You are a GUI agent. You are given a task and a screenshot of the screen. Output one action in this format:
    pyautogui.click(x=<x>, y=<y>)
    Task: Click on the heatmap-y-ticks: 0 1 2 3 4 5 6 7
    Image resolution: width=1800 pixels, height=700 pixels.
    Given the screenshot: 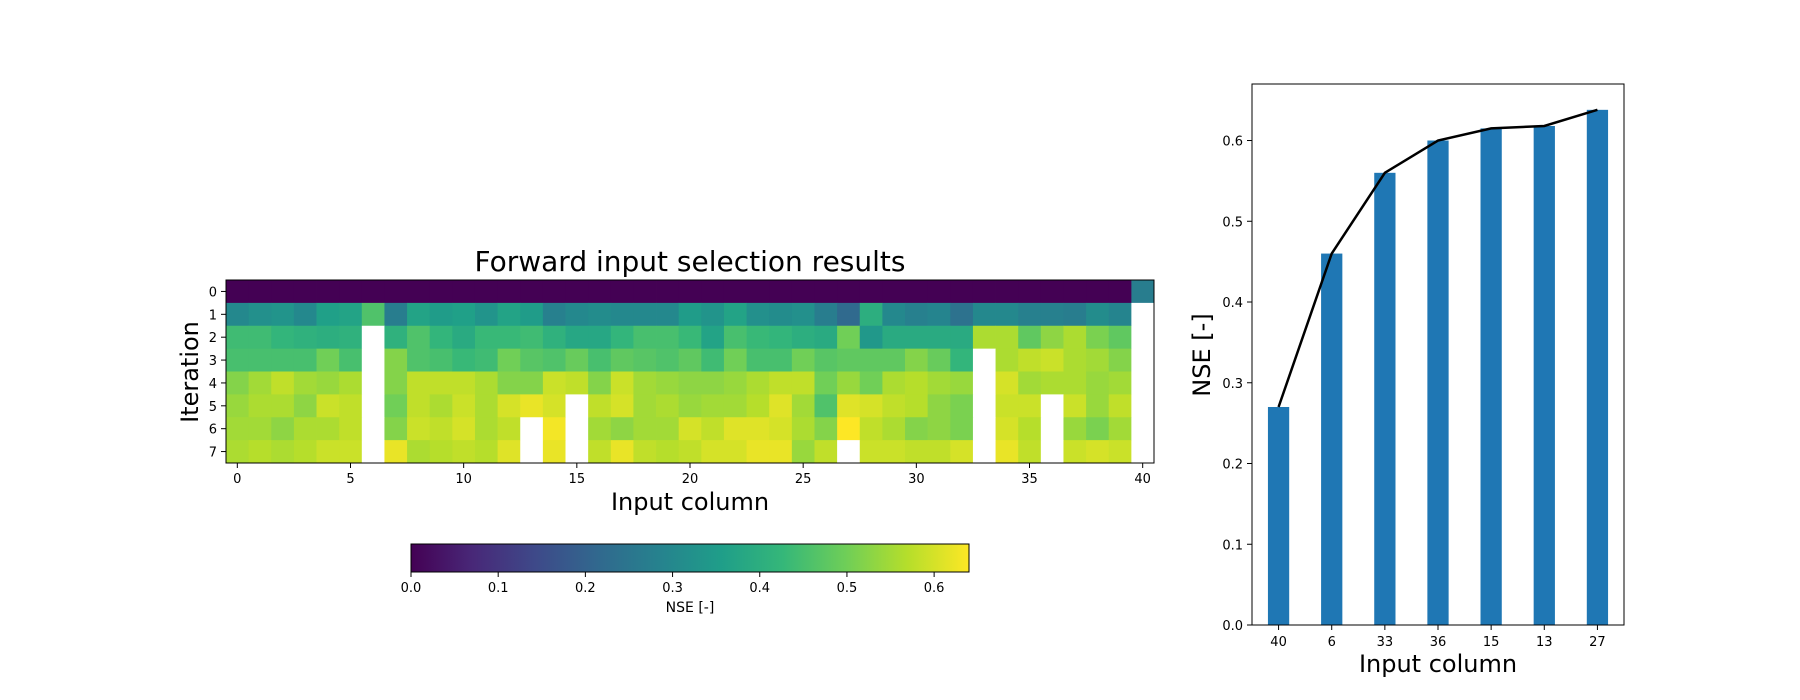 What is the action you would take?
    pyautogui.click(x=217, y=373)
    